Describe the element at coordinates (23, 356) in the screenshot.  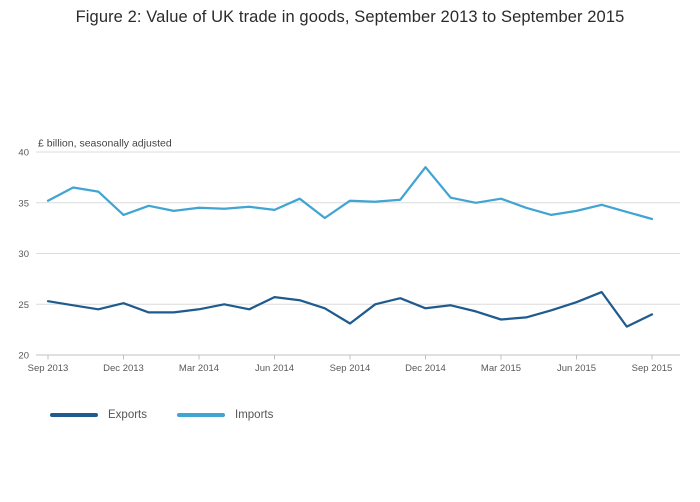
I see `y-axis-label-20: 20` at that location.